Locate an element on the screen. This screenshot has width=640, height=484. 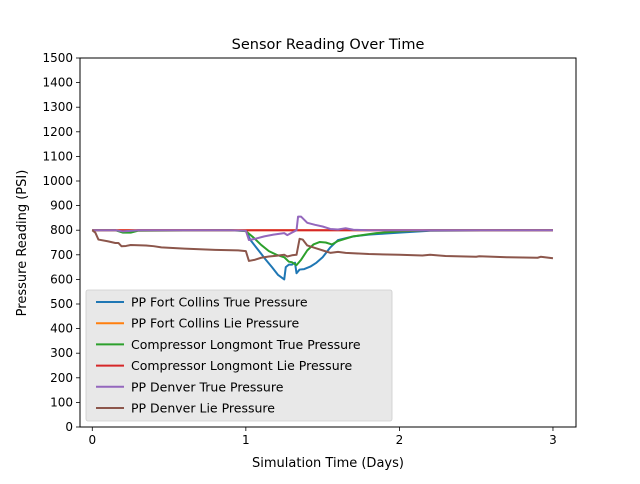
x-tick-label: 3 is located at coordinates (553, 440).